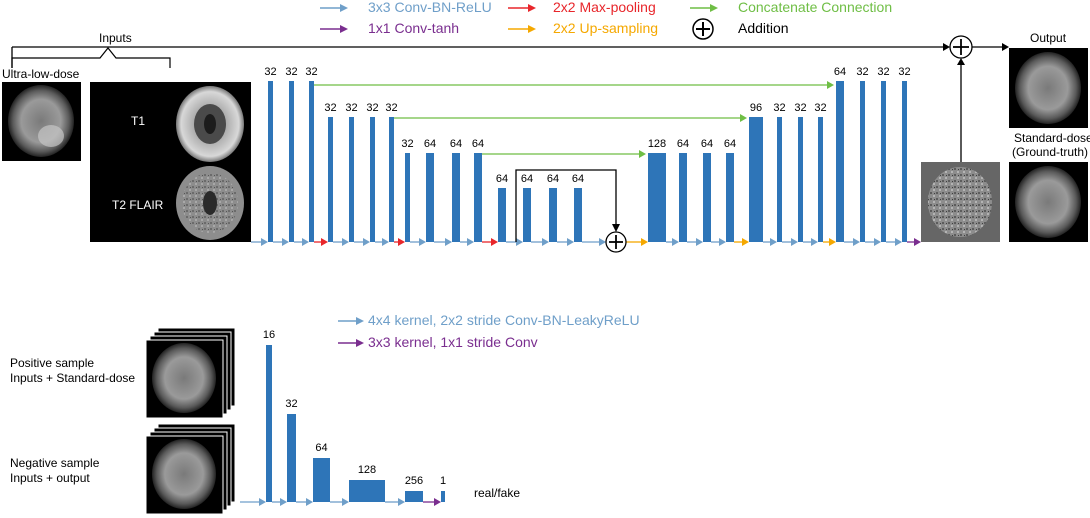 The height and width of the screenshot is (518, 1090). What do you see at coordinates (1050, 152) in the screenshot?
I see `standard-dose-label-2: (Ground-truth)` at bounding box center [1050, 152].